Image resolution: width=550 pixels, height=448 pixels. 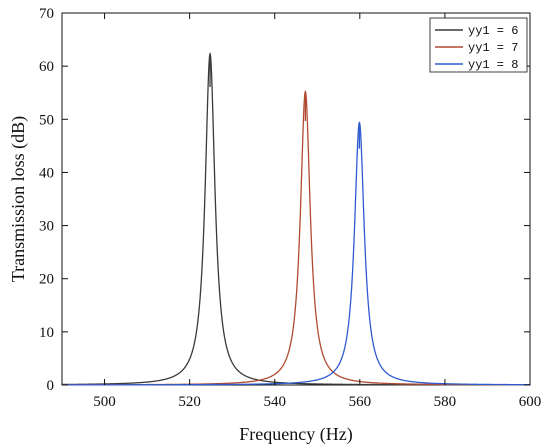 What do you see at coordinates (46, 120) in the screenshot?
I see `y-tick-label: 50` at bounding box center [46, 120].